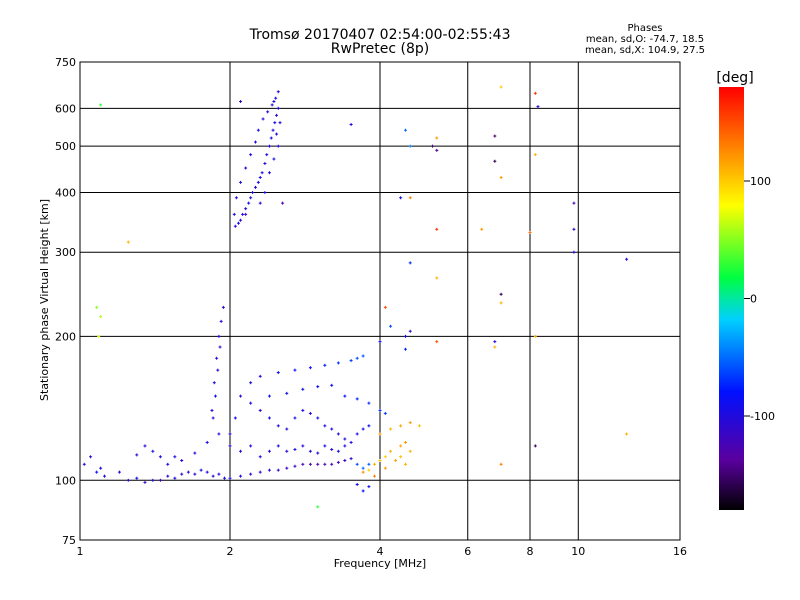 The height and width of the screenshot is (600, 800). What do you see at coordinates (644, 28) in the screenshot?
I see `stats-heading: Phases` at bounding box center [644, 28].